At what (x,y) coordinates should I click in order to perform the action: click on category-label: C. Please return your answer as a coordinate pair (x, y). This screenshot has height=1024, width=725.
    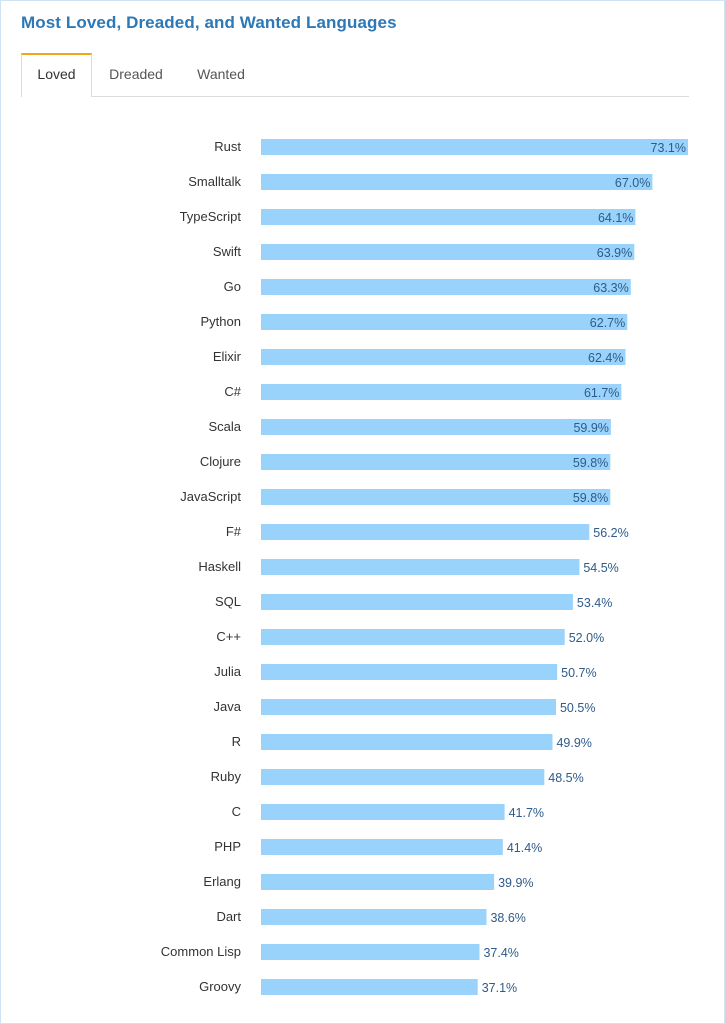
    Looking at the image, I should click on (236, 811).